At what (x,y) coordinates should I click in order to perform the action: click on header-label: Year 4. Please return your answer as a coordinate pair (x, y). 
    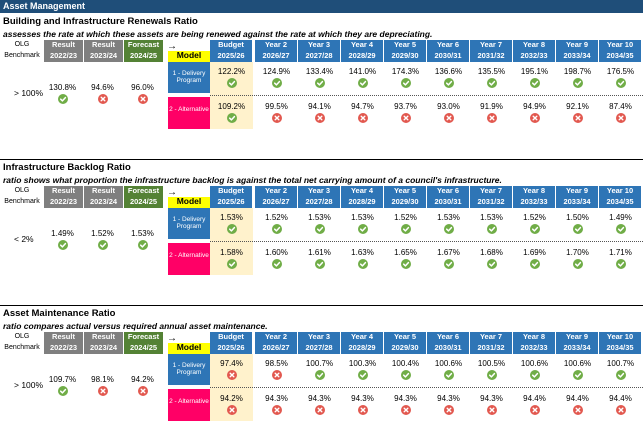
    Looking at the image, I should click on (362, 190).